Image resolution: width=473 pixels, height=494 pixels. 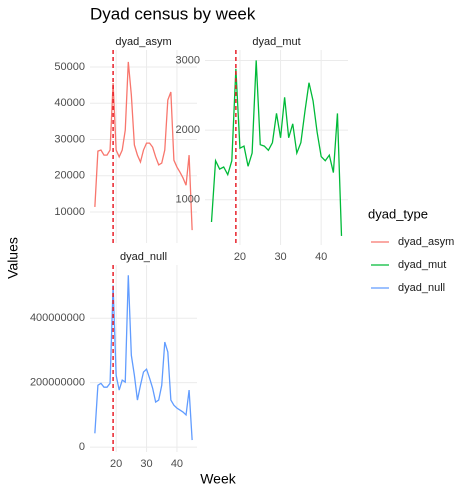 I want to click on y-tick-label: 400000000, so click(x=57, y=318).